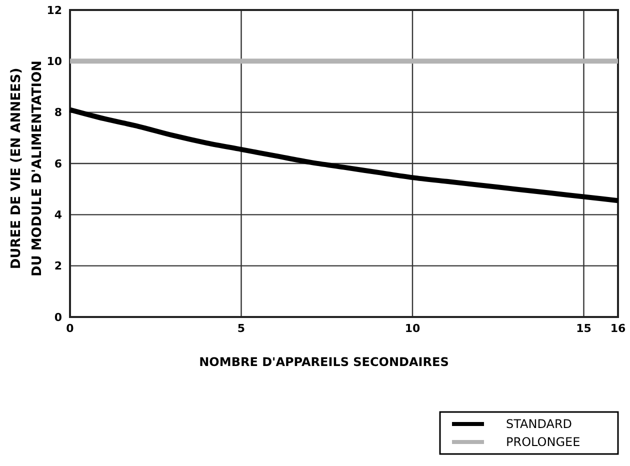  Describe the element at coordinates (58, 113) in the screenshot. I see `y-tick-label: 8` at that location.